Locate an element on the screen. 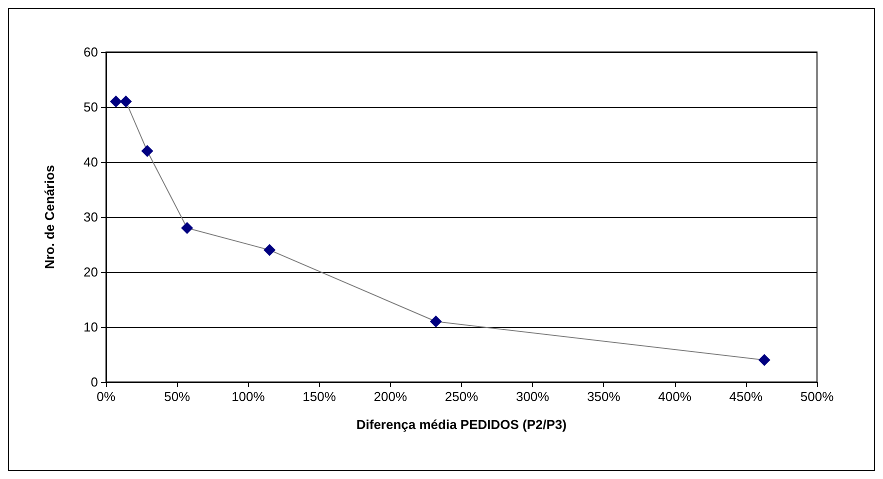  x-tick-label: 200% is located at coordinates (391, 396).